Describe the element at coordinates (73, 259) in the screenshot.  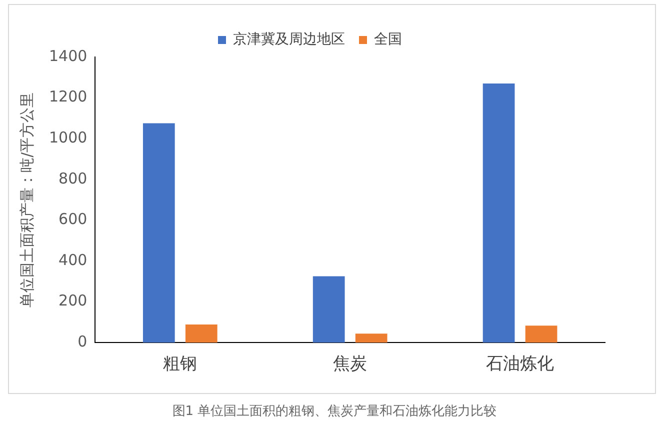
I see `y-tick-label: 400` at that location.